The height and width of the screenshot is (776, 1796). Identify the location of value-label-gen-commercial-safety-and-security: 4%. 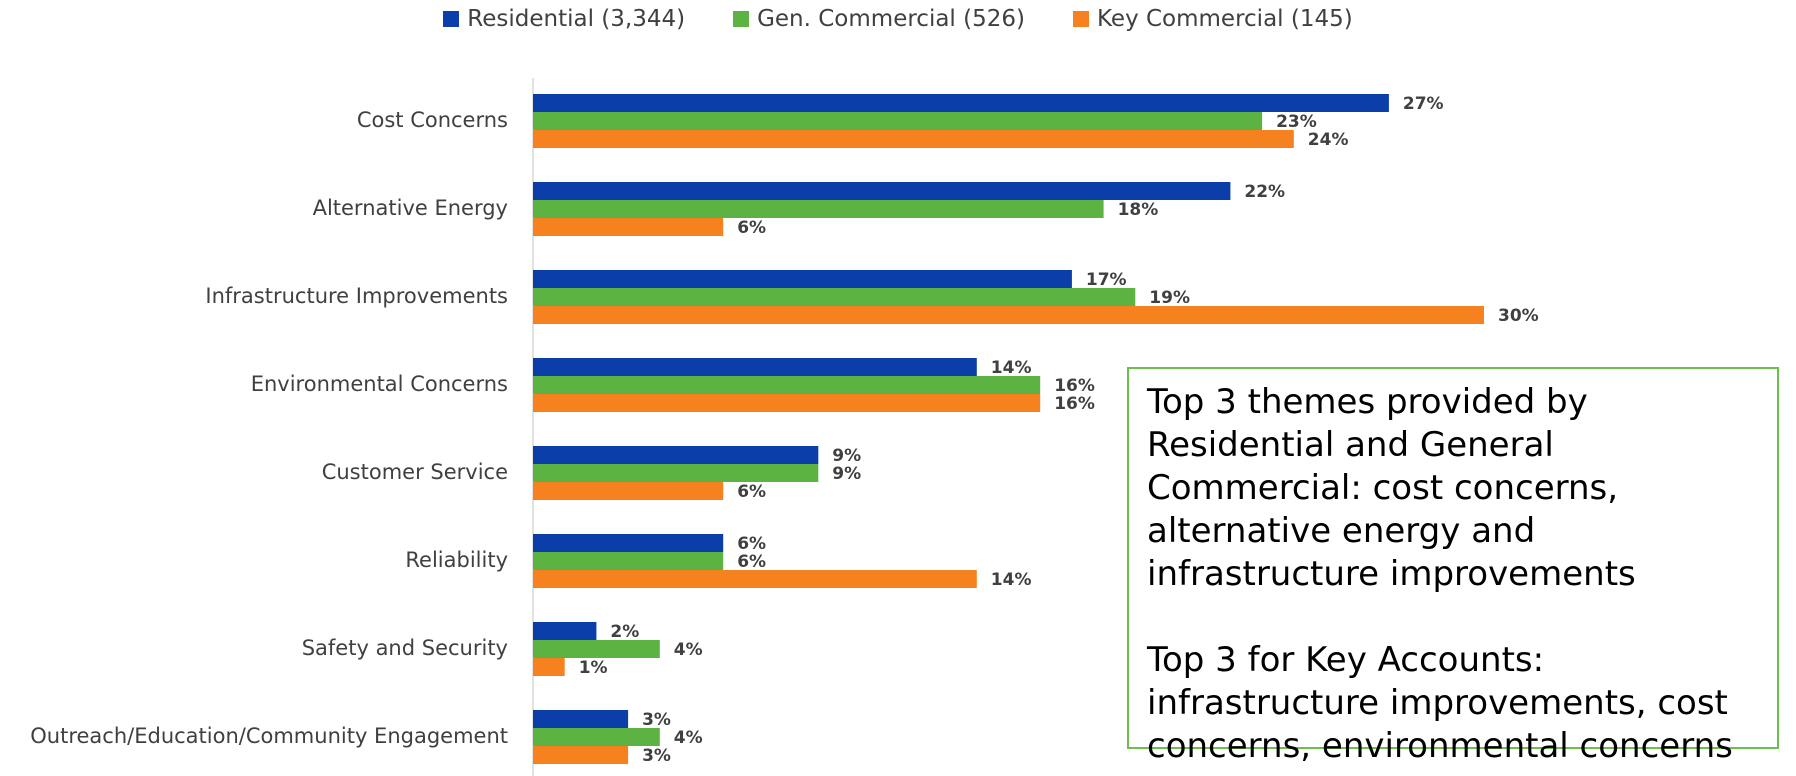
(688, 650).